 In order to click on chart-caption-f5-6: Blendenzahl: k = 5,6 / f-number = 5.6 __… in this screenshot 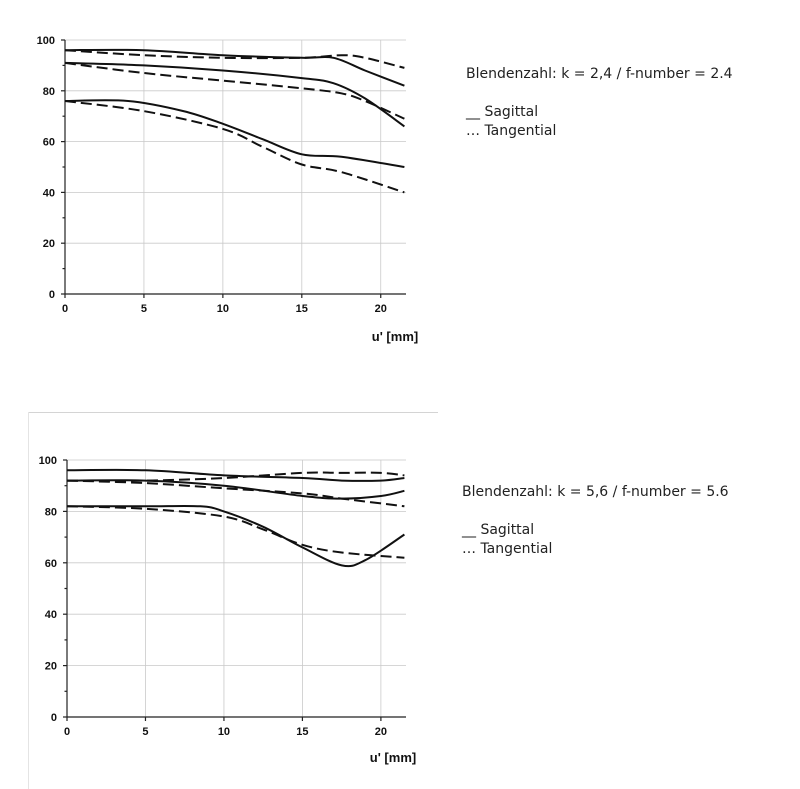, I will do `click(595, 521)`.